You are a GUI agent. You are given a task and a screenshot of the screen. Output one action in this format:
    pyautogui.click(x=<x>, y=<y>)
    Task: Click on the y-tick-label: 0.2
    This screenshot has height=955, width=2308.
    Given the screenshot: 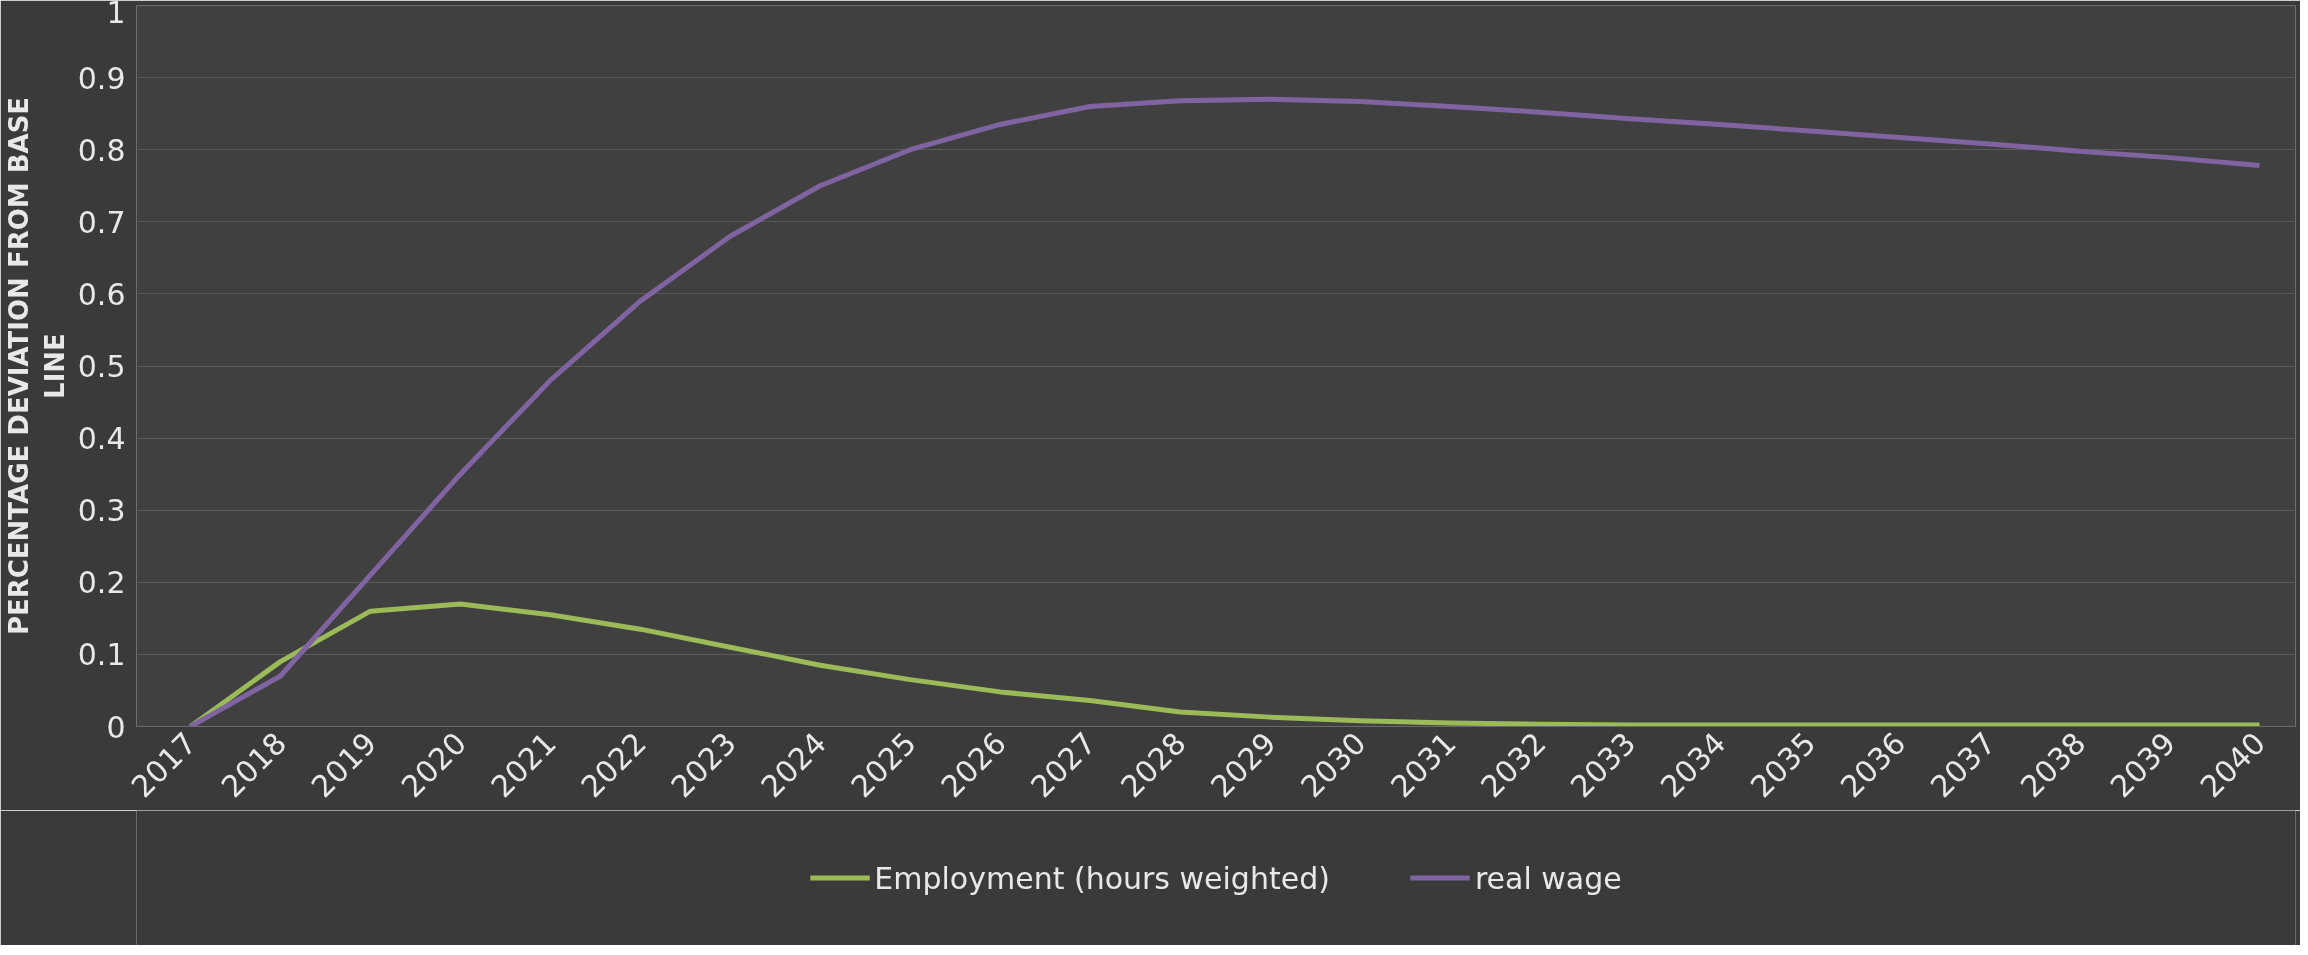 What is the action you would take?
    pyautogui.click(x=101, y=583)
    